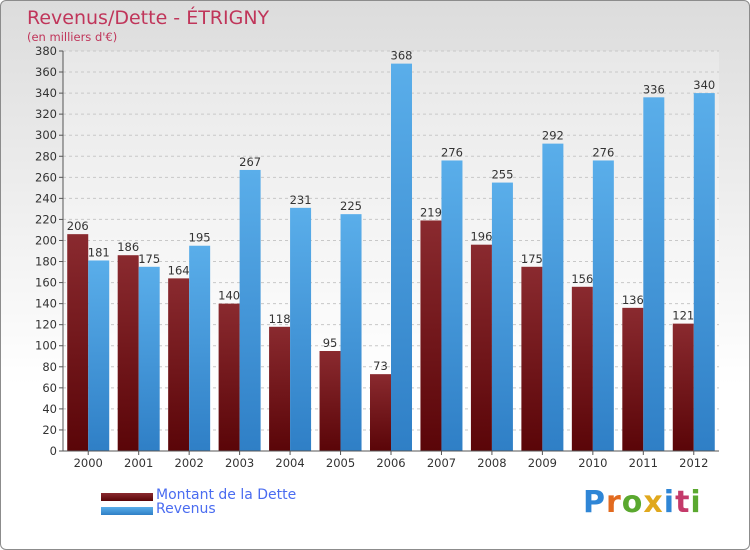 The image size is (750, 550). Describe the element at coordinates (46, 177) in the screenshot. I see `y-tick-label: 260` at that location.